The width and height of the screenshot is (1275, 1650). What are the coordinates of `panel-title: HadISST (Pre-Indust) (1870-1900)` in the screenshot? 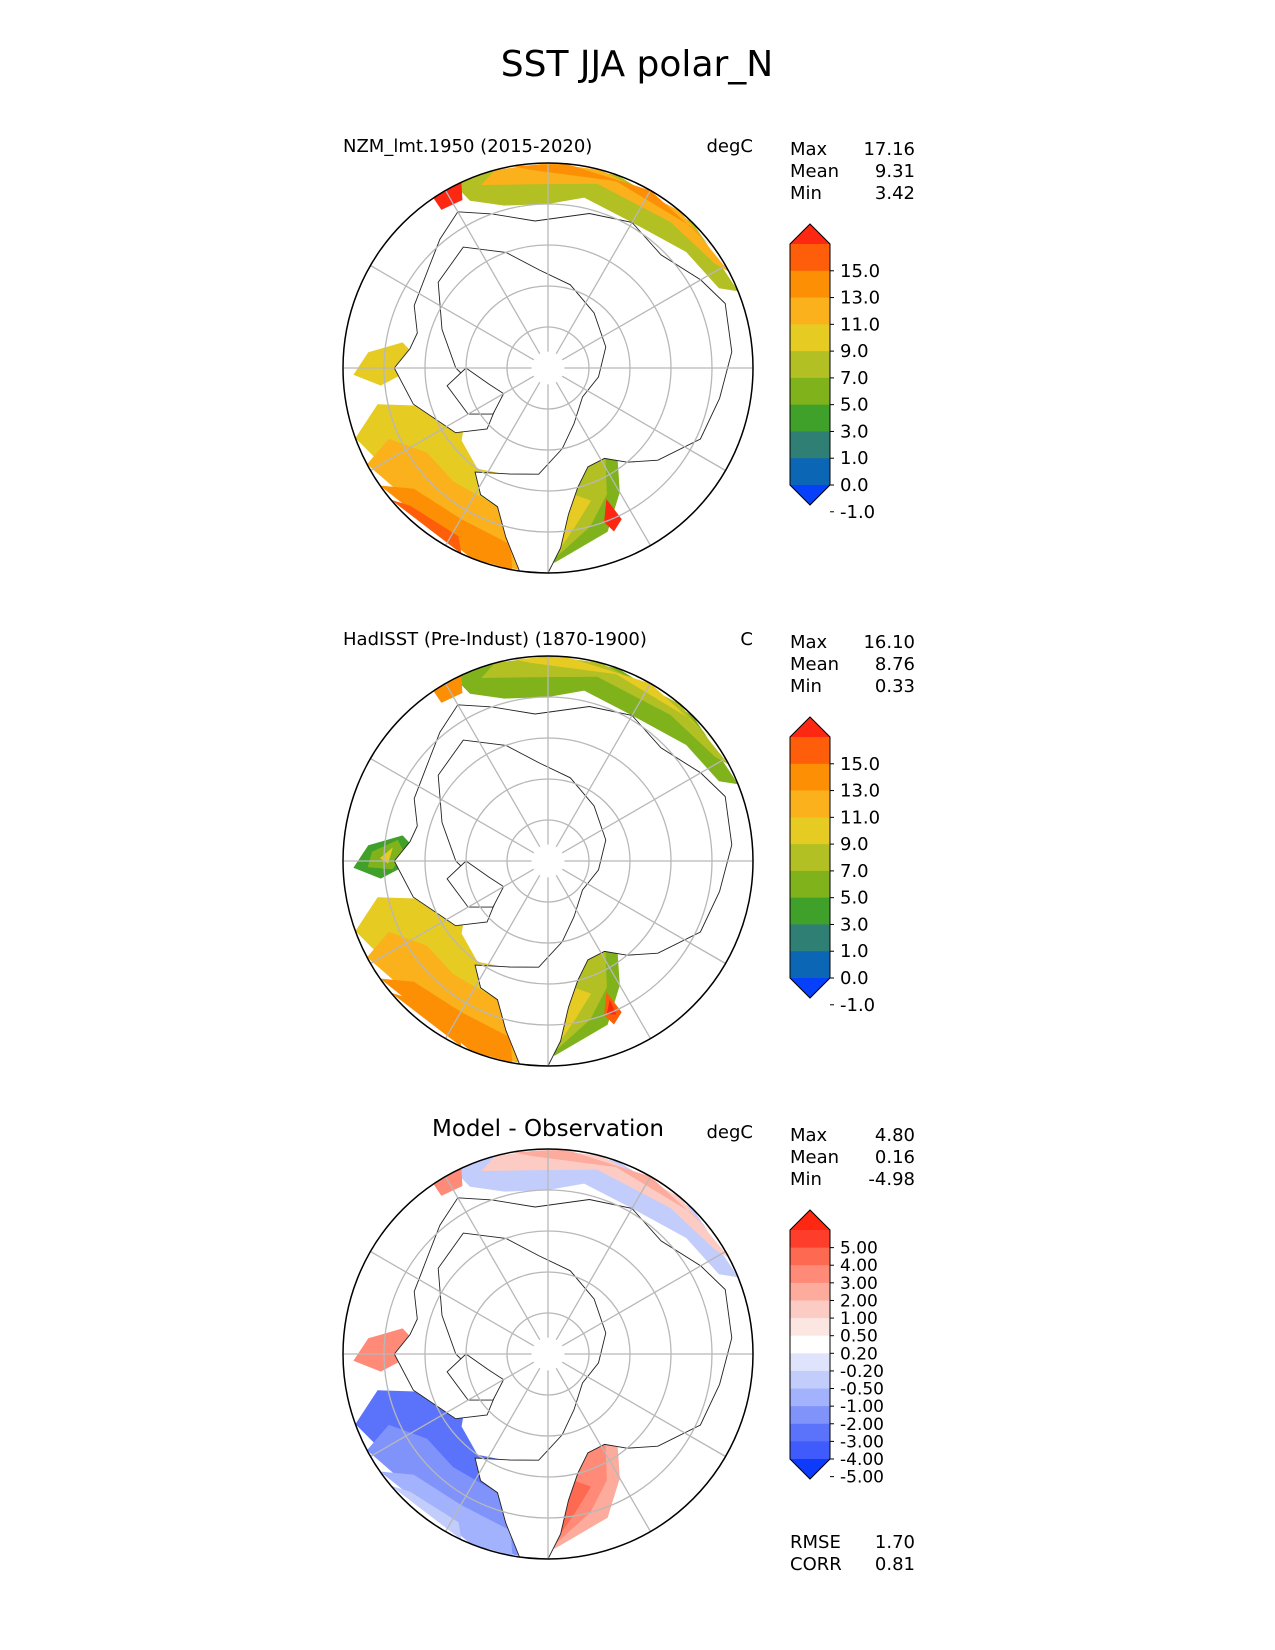 It's located at (495, 639).